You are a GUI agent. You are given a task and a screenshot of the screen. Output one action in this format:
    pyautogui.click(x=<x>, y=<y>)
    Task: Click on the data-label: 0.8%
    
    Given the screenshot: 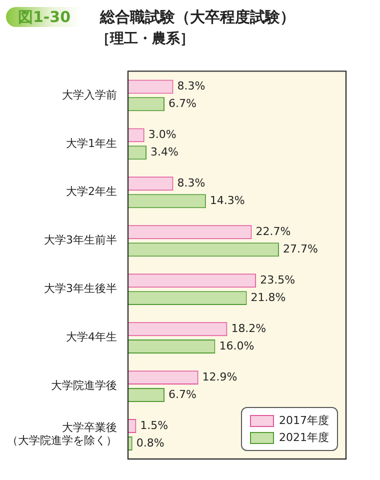 What is the action you would take?
    pyautogui.click(x=150, y=443)
    